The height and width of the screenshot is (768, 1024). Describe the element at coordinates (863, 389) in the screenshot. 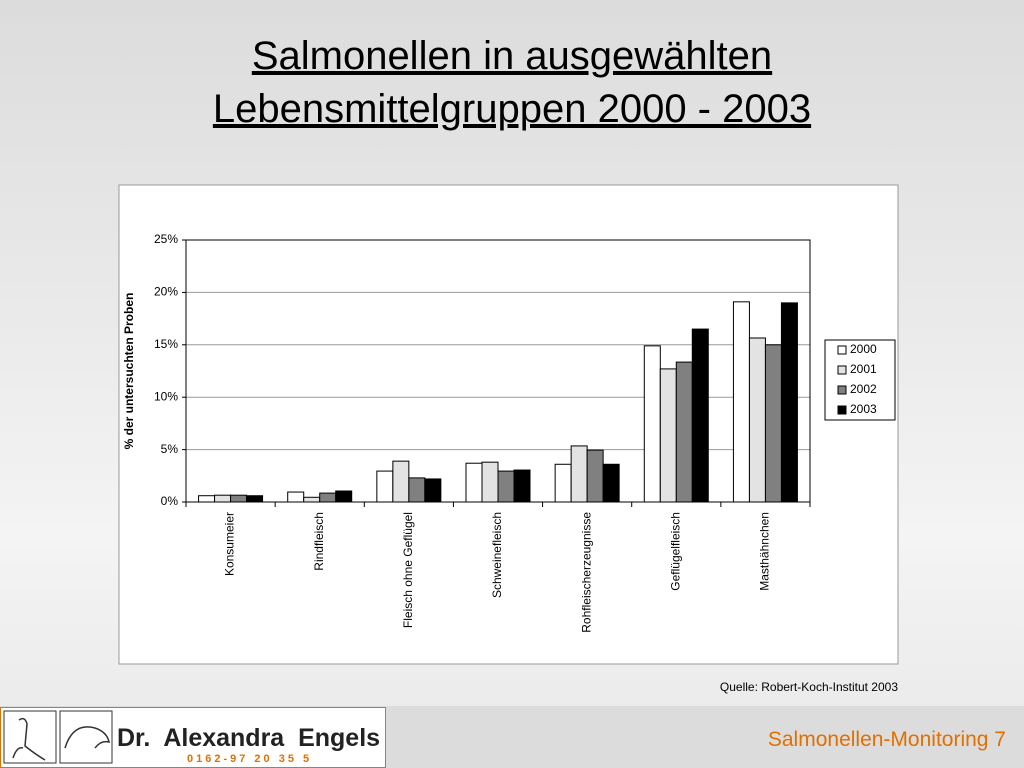

I see `legend-label: 2002` at that location.